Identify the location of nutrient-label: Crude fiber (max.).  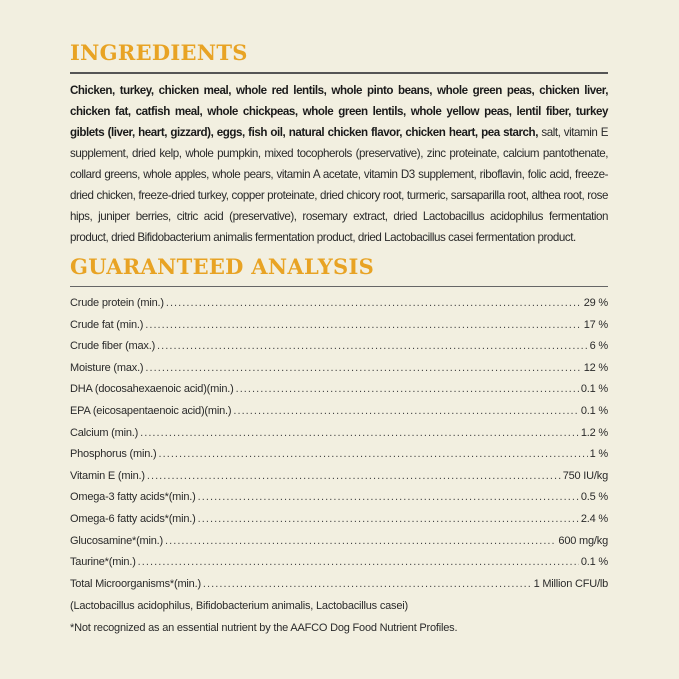
(113, 346).